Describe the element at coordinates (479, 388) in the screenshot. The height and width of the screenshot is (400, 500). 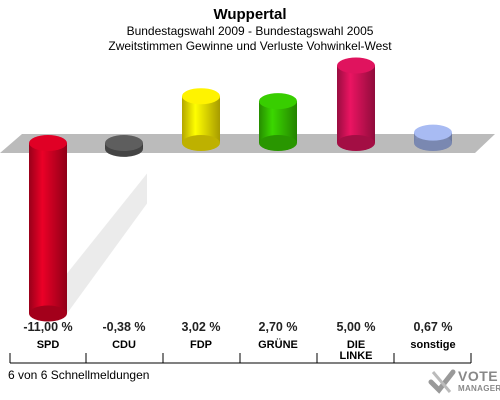
I see `logo-manager-text: MANAGER` at that location.